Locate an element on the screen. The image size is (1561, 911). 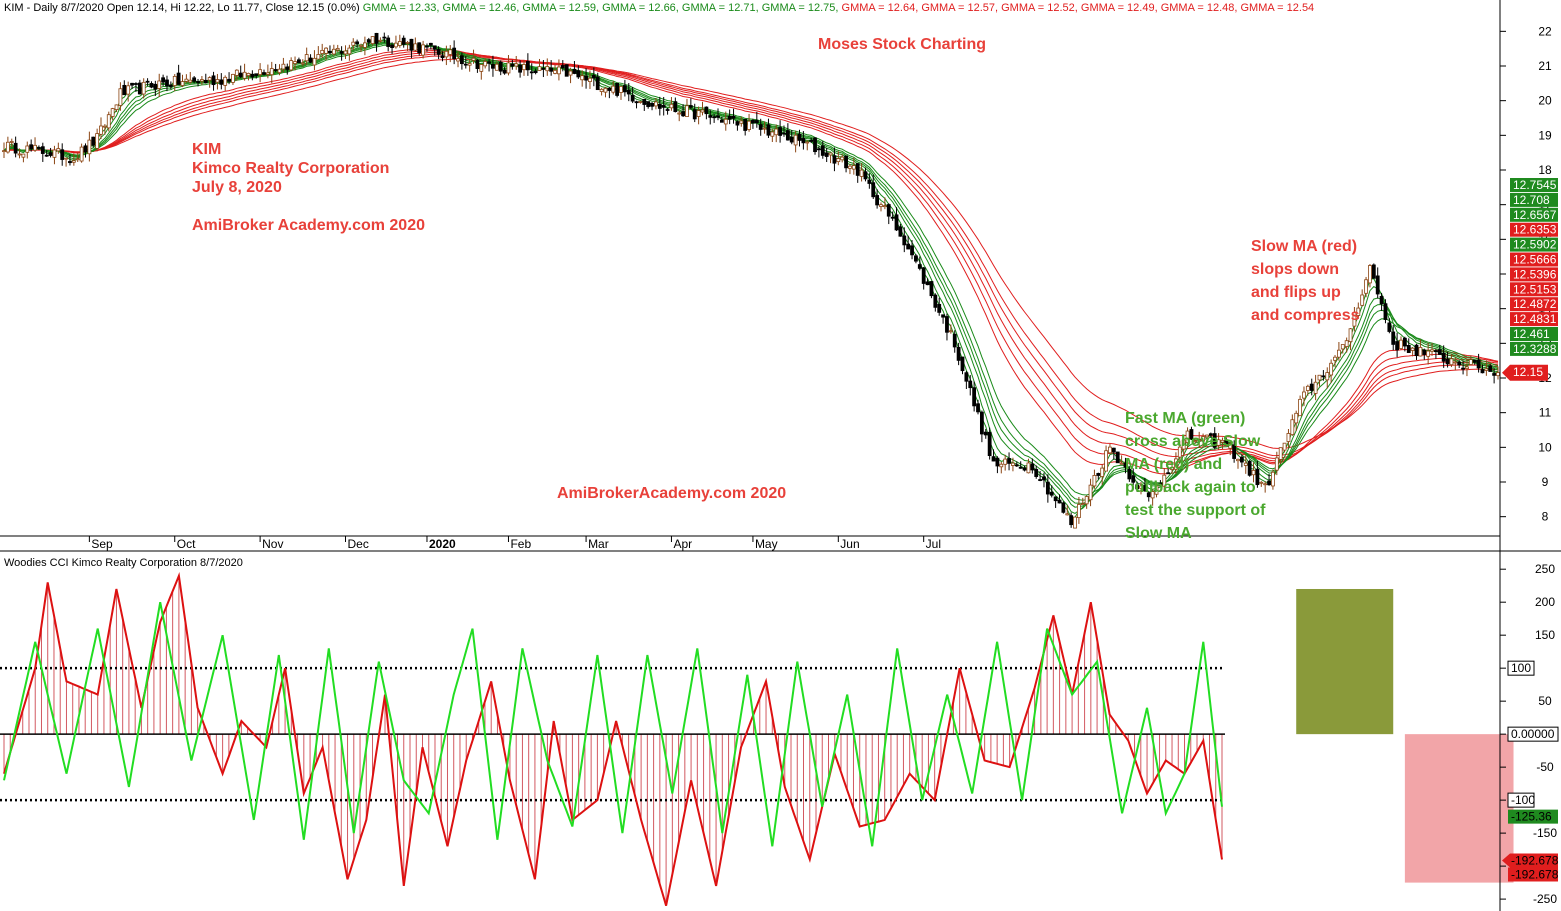
price-badge: 12.4872 is located at coordinates (1534, 304).